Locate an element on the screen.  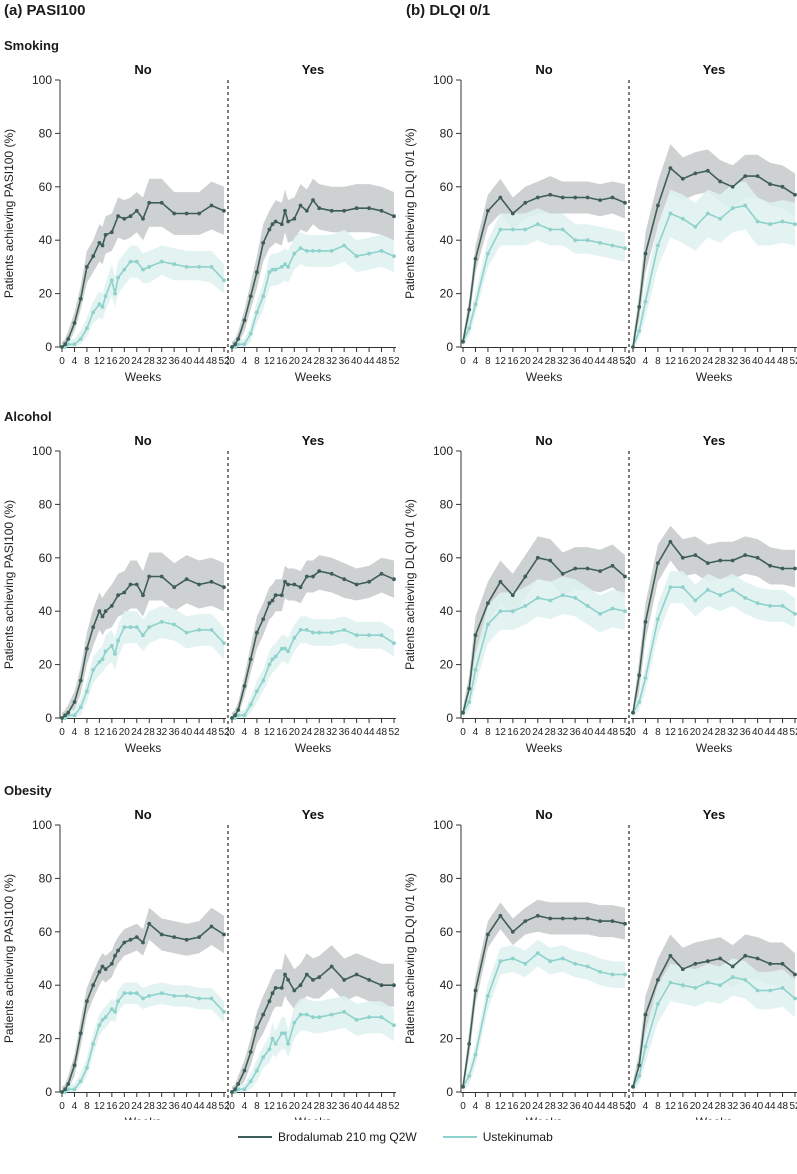
y-tick-label: 60 is located at coordinates (447, 187).